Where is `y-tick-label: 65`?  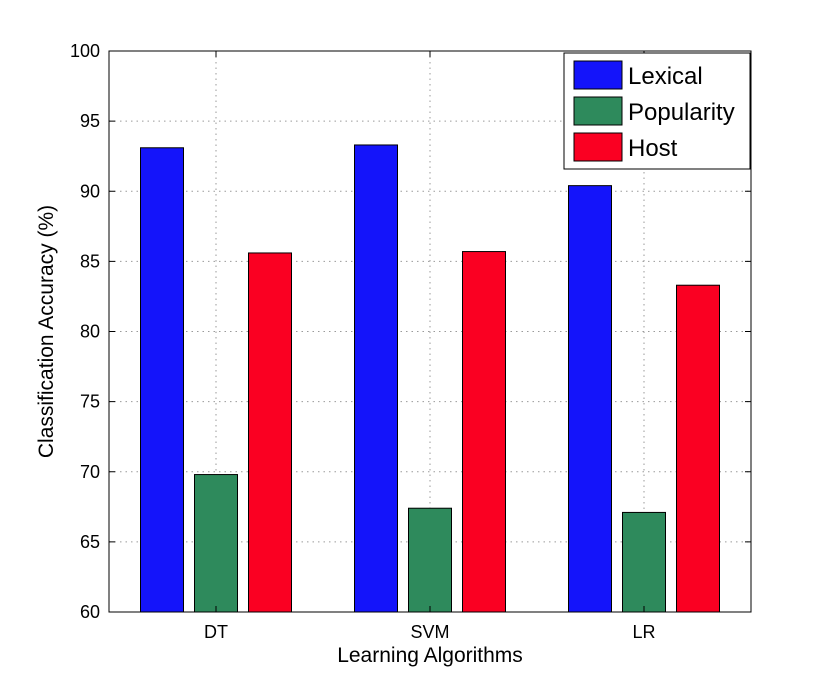 y-tick-label: 65 is located at coordinates (90, 542).